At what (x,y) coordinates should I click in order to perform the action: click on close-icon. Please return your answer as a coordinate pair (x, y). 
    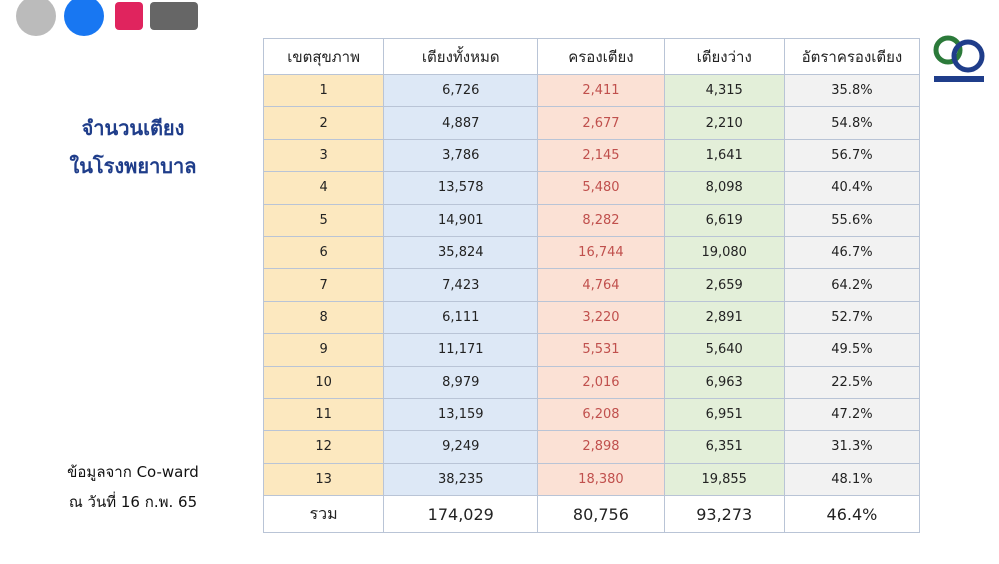
    Looking at the image, I should click on (36, 18).